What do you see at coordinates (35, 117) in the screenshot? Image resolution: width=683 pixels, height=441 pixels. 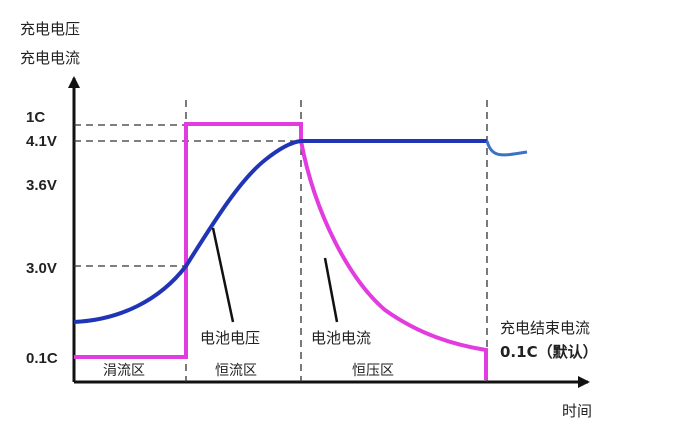 I see `tick-1c: 1C` at bounding box center [35, 117].